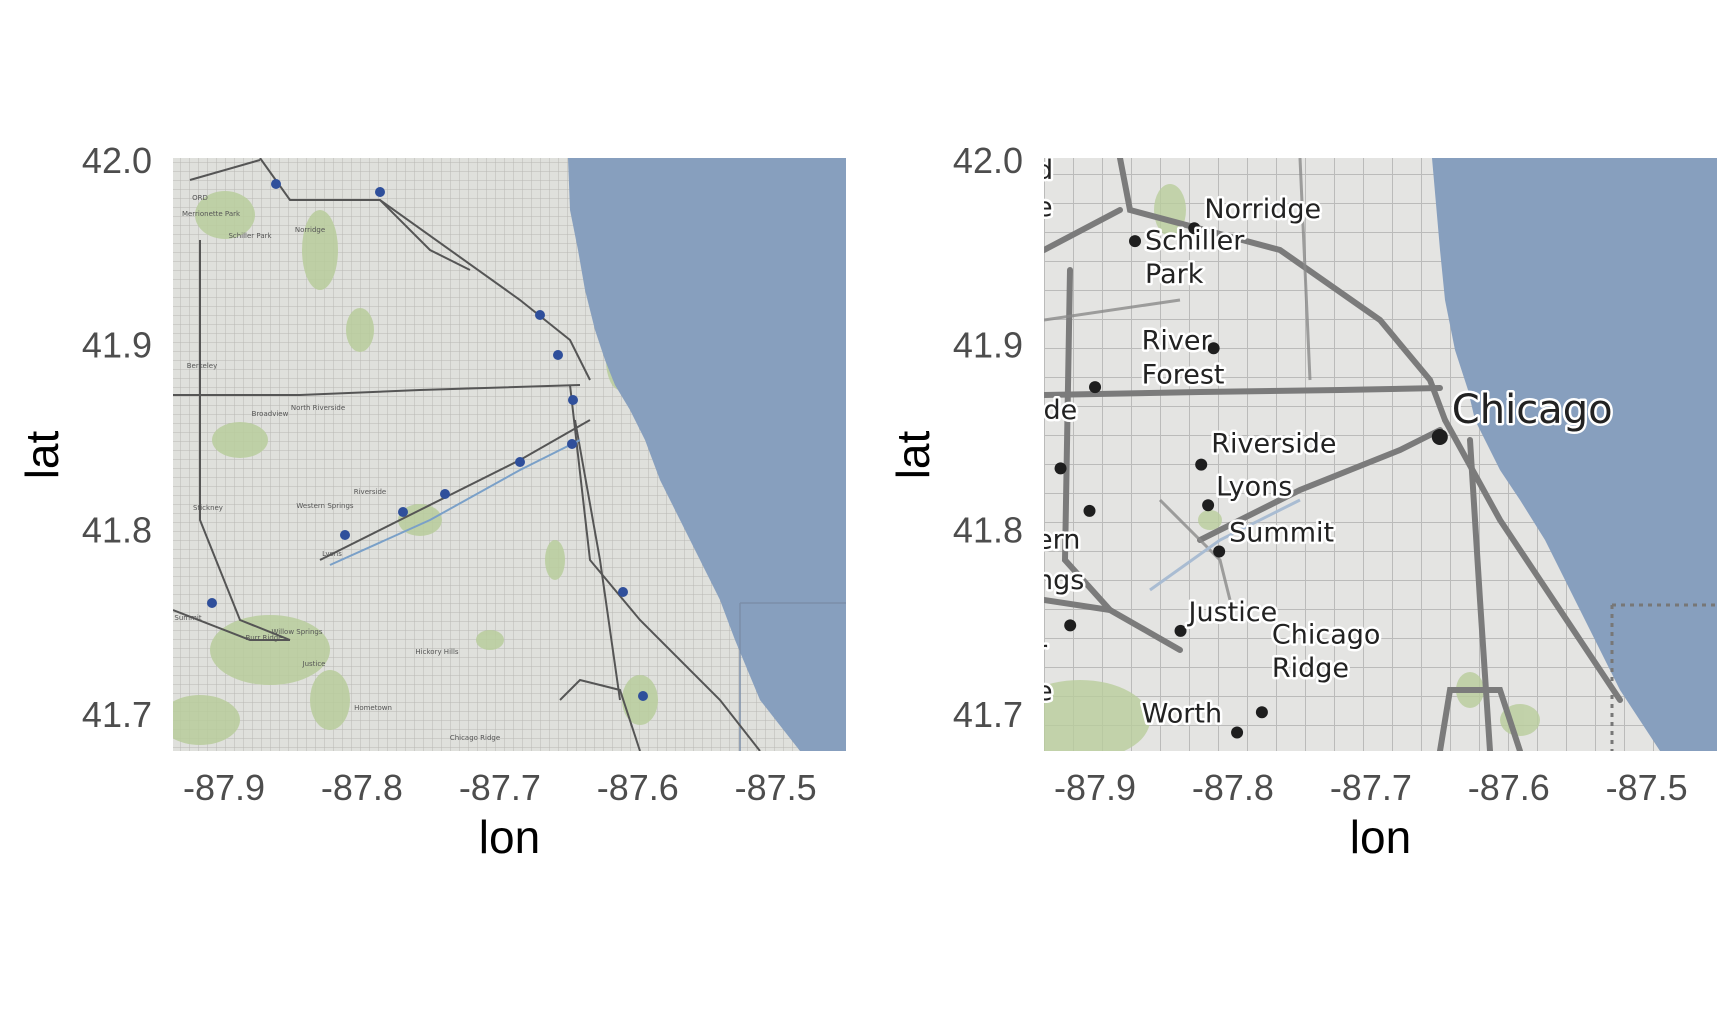 This screenshot has width=1728, height=1013. What do you see at coordinates (200, 198) in the screenshot?
I see `place-label: ORD` at bounding box center [200, 198].